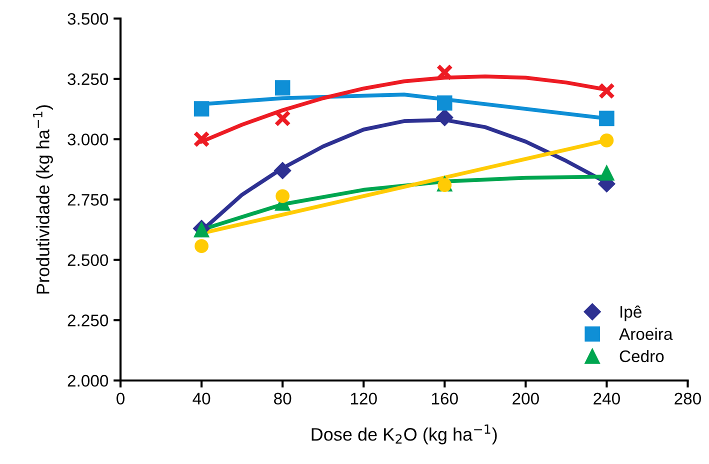 Image resolution: width=709 pixels, height=464 pixels. I want to click on legend-label: Ipê, so click(631, 313).